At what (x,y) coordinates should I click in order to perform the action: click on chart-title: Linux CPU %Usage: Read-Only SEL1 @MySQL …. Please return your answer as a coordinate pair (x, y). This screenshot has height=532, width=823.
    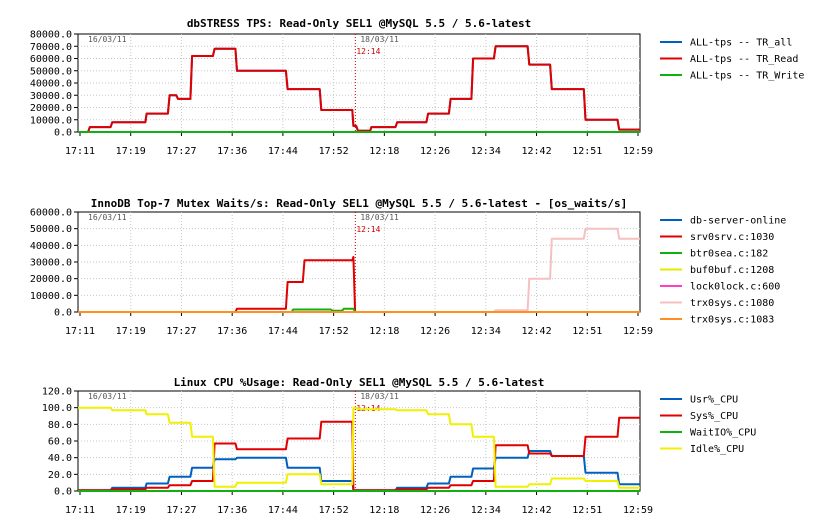
    Looking at the image, I should click on (359, 382).